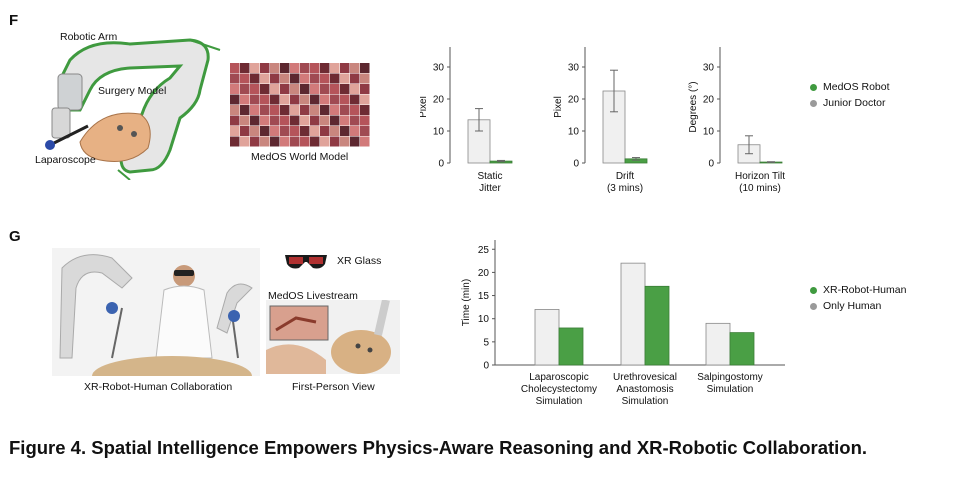 The height and width of the screenshot is (497, 954). Describe the element at coordinates (489, 176) in the screenshot. I see `x-tick-label: Static` at that location.